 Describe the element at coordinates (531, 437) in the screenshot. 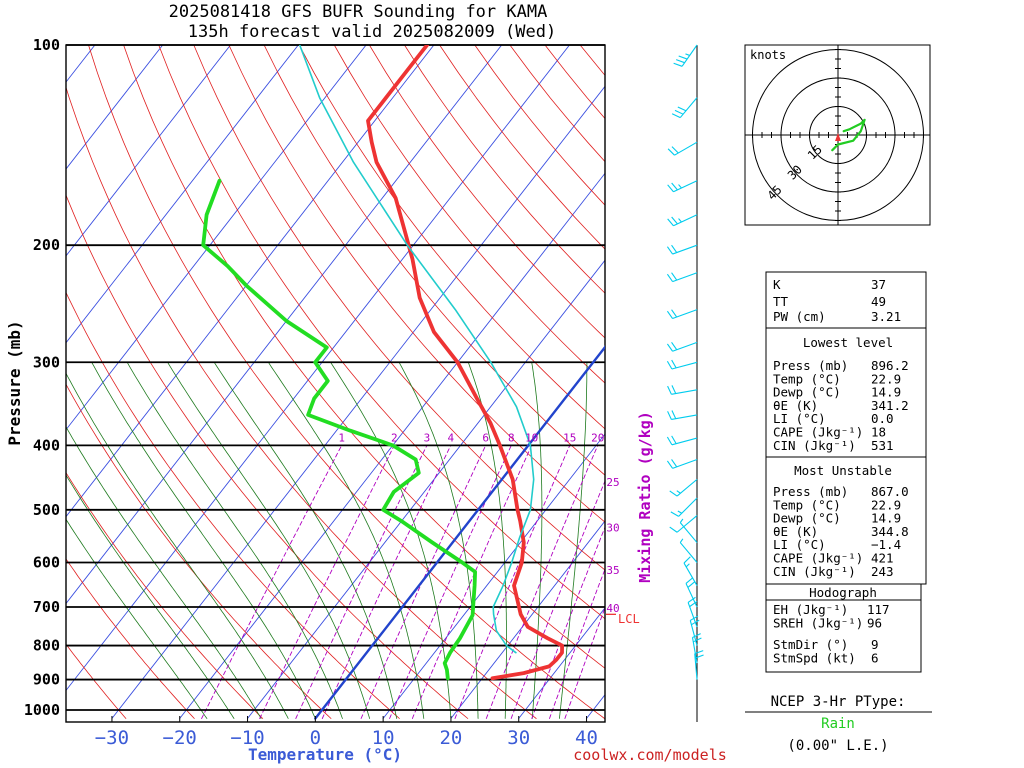

I see `mixing-ratio-label: 10` at that location.